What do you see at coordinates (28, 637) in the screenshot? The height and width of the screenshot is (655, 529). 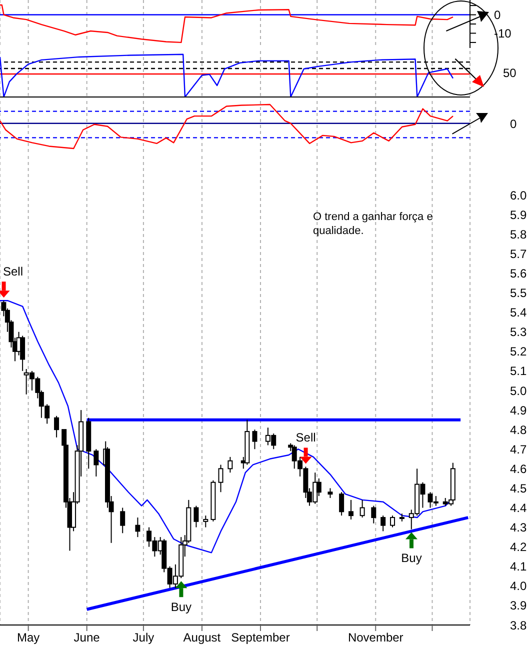 I see `x-tick-label: May` at bounding box center [28, 637].